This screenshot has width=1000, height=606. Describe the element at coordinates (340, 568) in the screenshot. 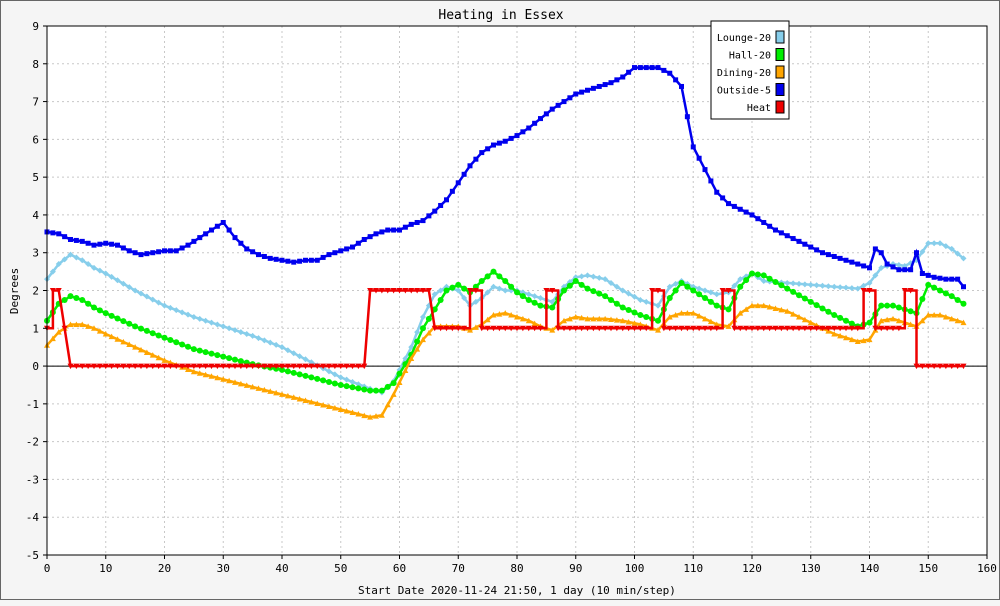

I see `x-tick-label: 50` at that location.